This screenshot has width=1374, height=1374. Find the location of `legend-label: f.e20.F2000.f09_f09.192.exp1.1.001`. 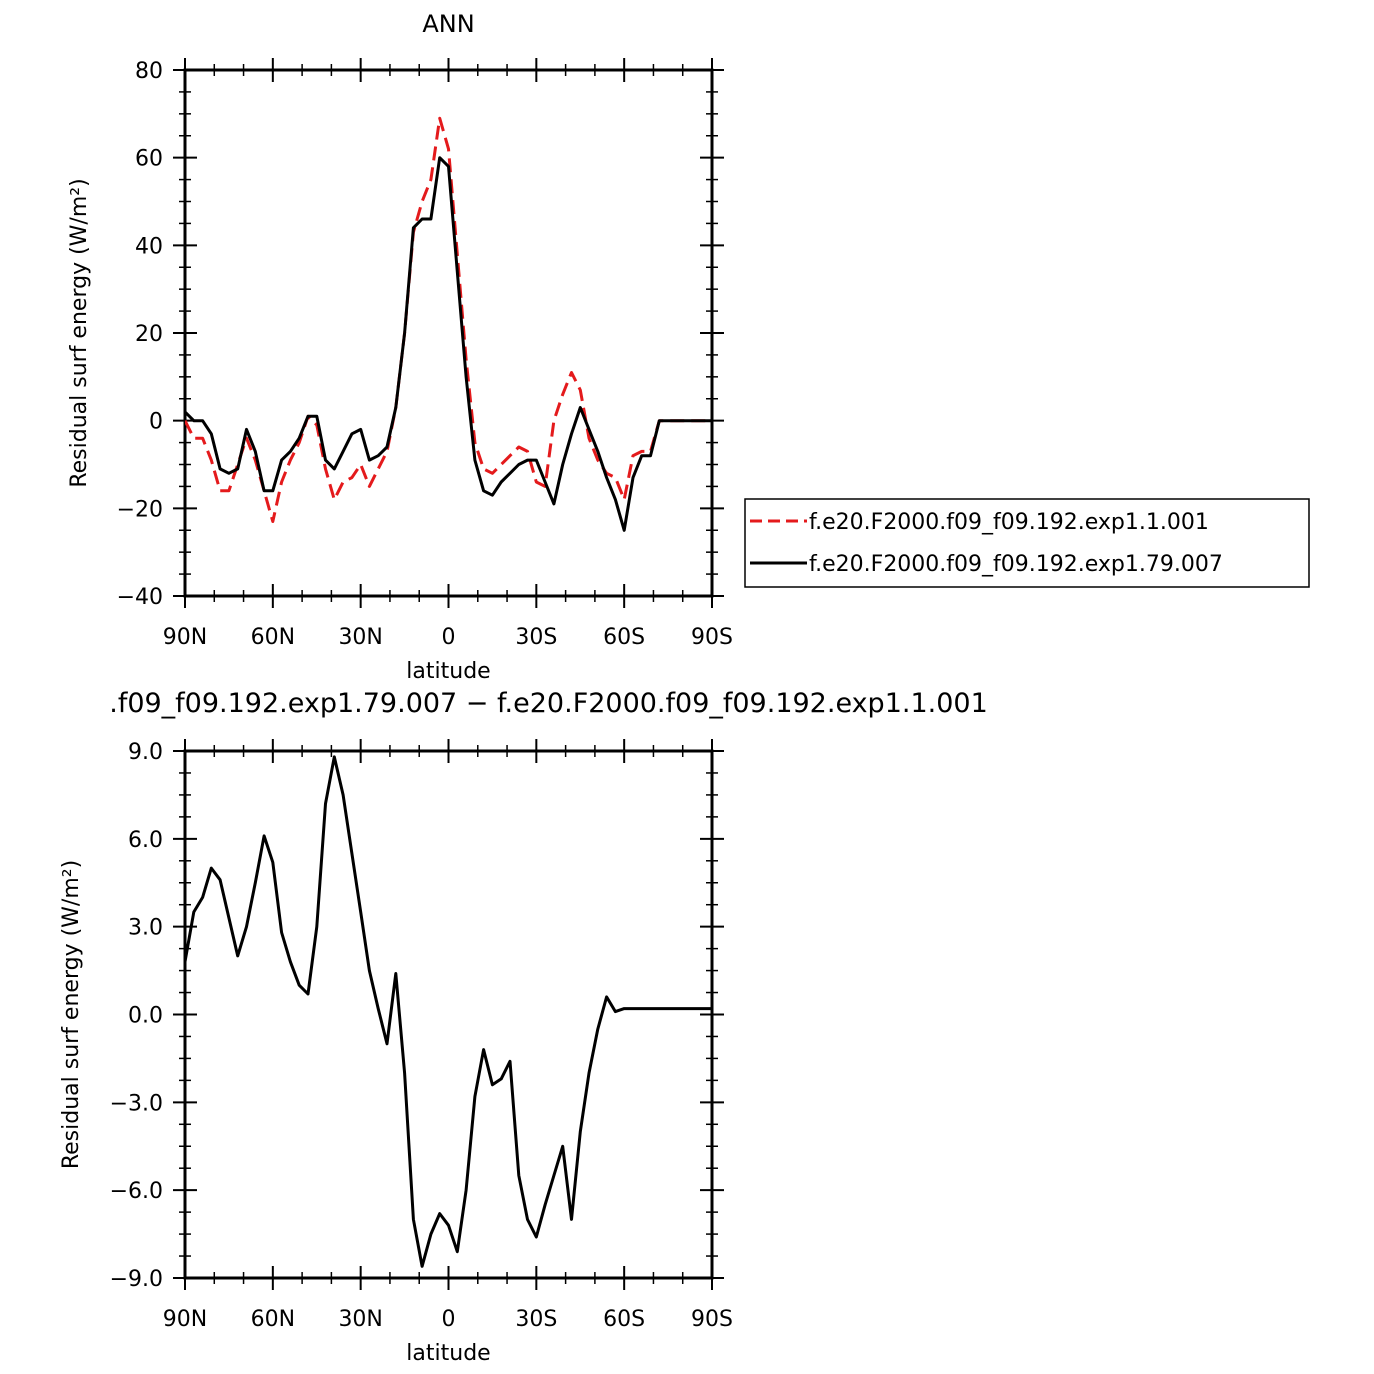

legend-label: f.e20.F2000.f09_f09.192.exp1.1.001 is located at coordinates (1009, 522).